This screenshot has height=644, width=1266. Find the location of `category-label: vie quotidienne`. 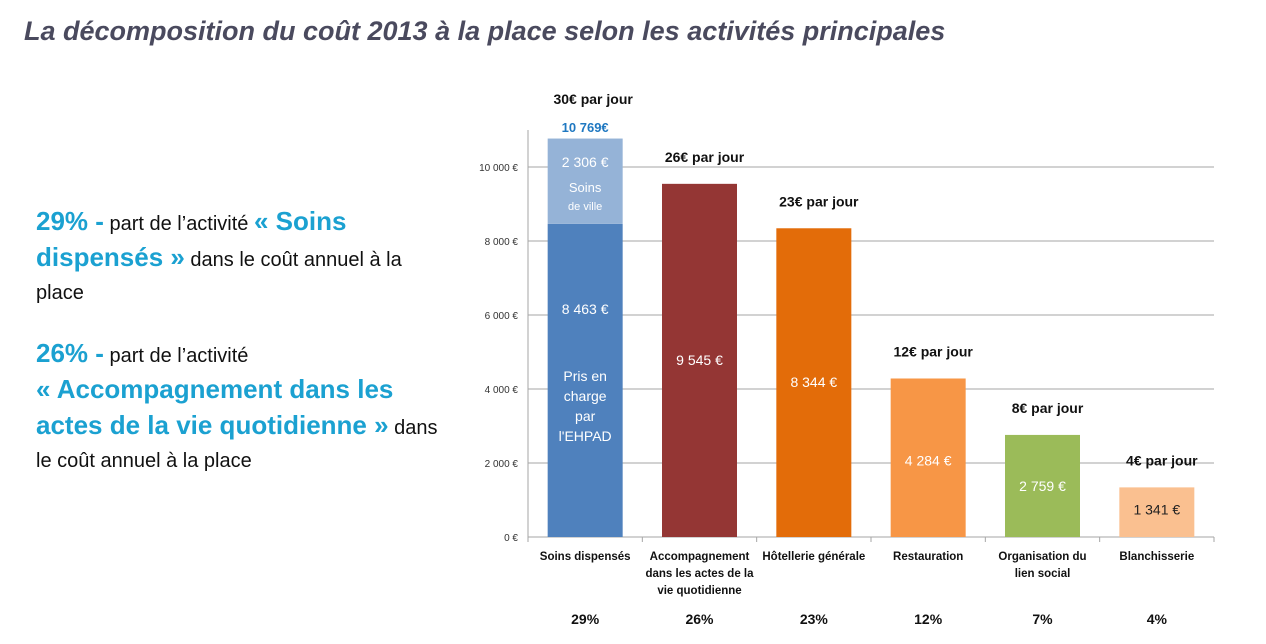

category-label: vie quotidienne is located at coordinates (699, 591).